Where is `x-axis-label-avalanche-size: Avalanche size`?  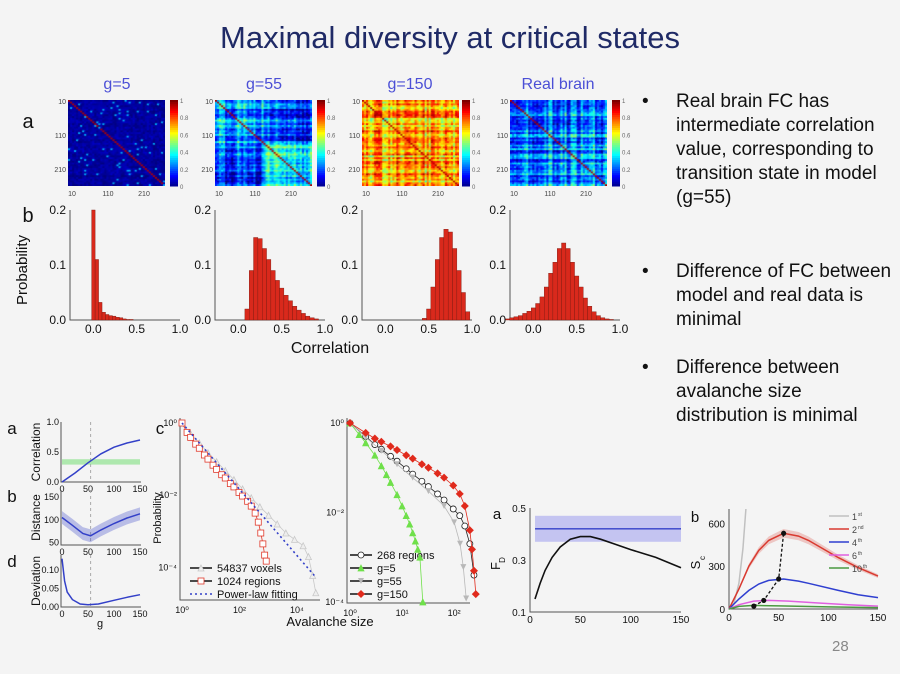
x-axis-label-avalanche-size: Avalanche size is located at coordinates (329, 621).